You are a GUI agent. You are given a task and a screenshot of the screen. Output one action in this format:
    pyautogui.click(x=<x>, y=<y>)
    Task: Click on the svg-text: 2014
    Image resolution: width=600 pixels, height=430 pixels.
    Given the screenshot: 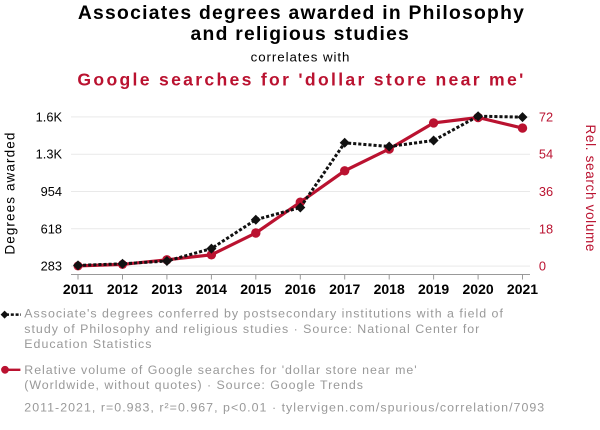 What is the action you would take?
    pyautogui.click(x=211, y=289)
    